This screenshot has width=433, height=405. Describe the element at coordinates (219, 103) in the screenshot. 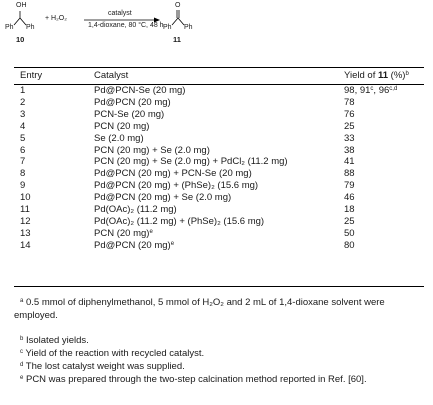

I see `table-row: 2 Pd@PCN (20 mg) 78` at that location.